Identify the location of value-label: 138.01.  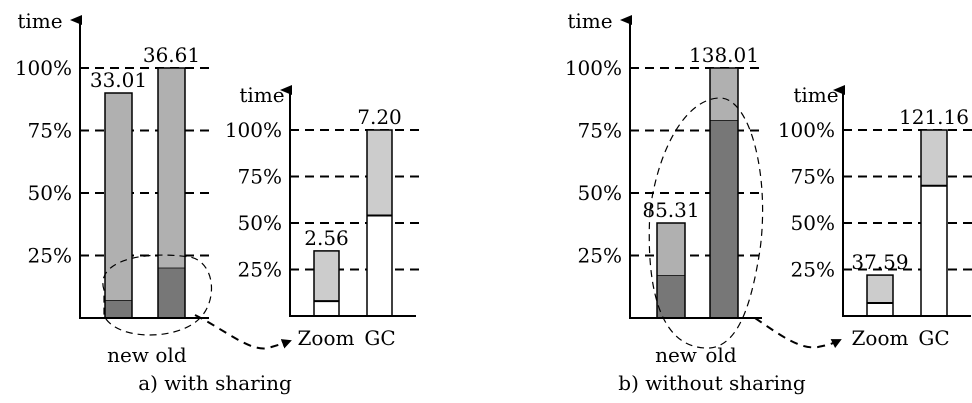
(724, 55).